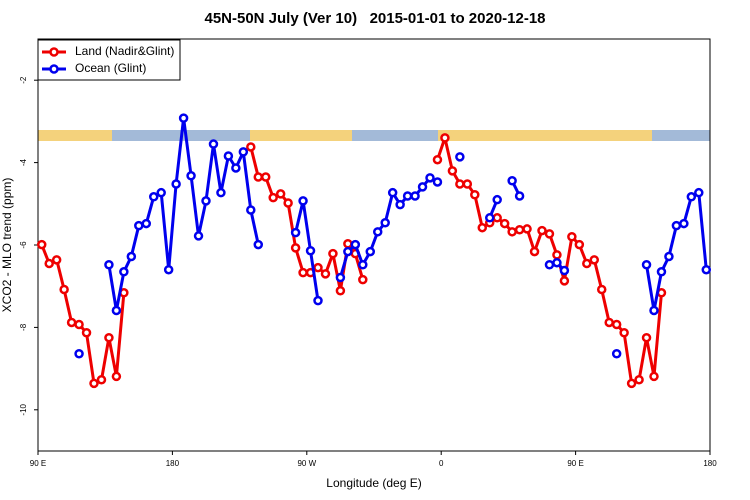  Describe the element at coordinates (110, 68) in the screenshot. I see `legend-label: Ocean (Glint)` at that location.